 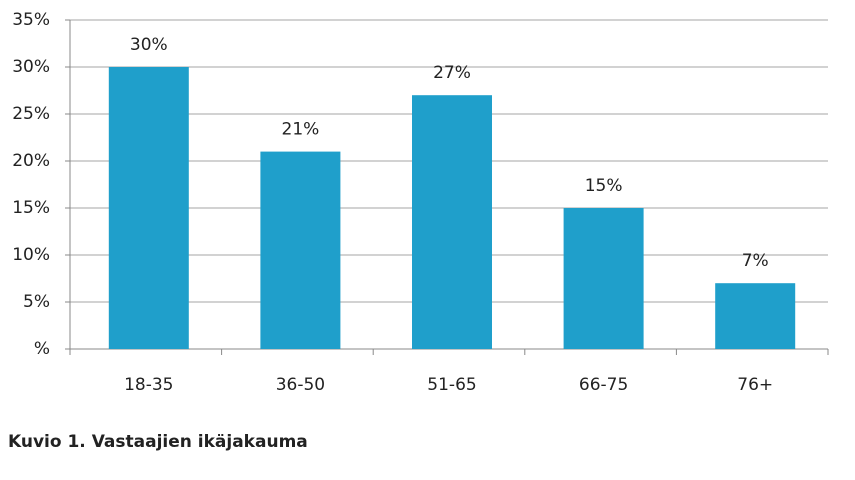 I want to click on y-tick-label: 15%, so click(x=31, y=208).